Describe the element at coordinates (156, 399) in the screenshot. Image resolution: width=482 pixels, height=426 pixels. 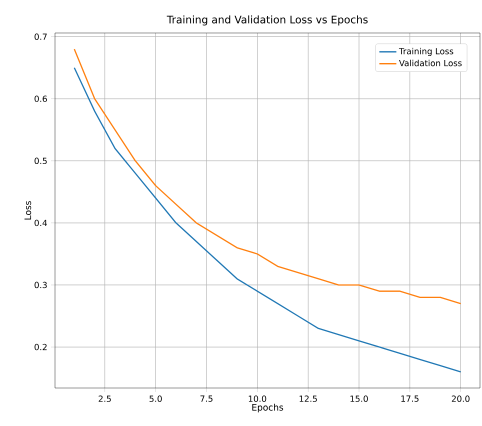
I see `x-tick-label: 5.0` at that location.